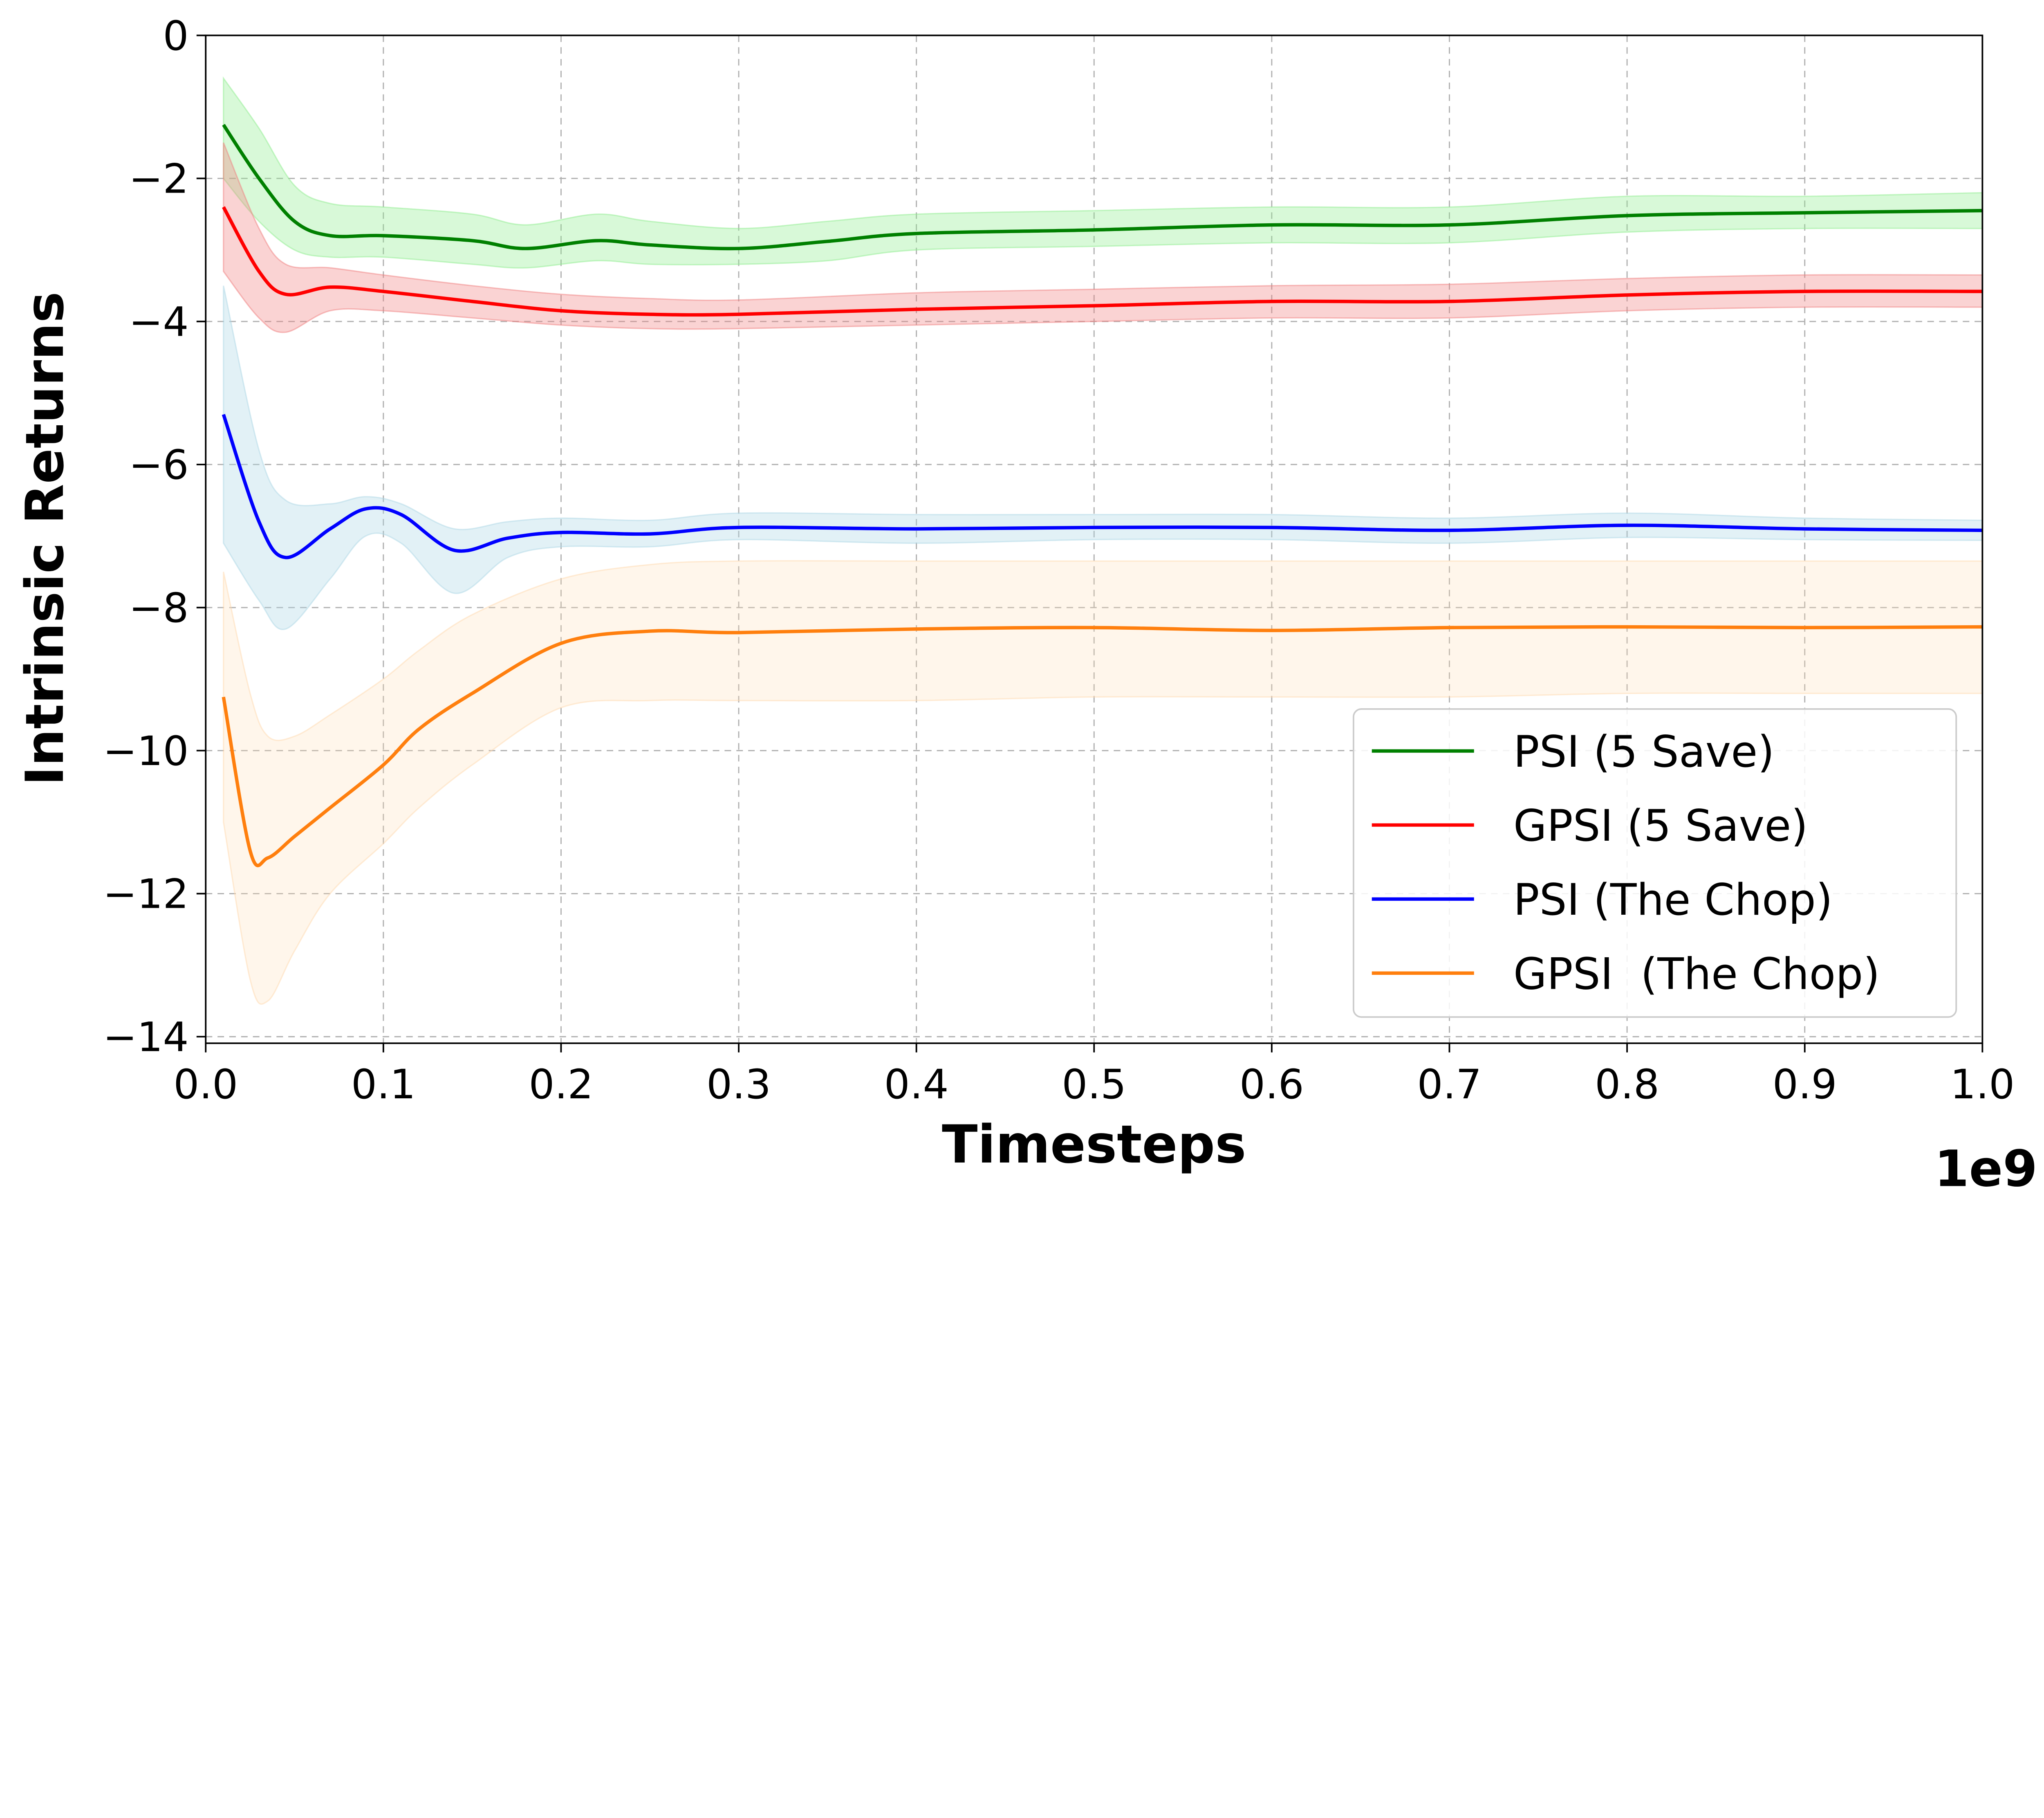 Image resolution: width=2044 pixels, height=1818 pixels. I want to click on y-tick-label: −14, so click(146, 1037).